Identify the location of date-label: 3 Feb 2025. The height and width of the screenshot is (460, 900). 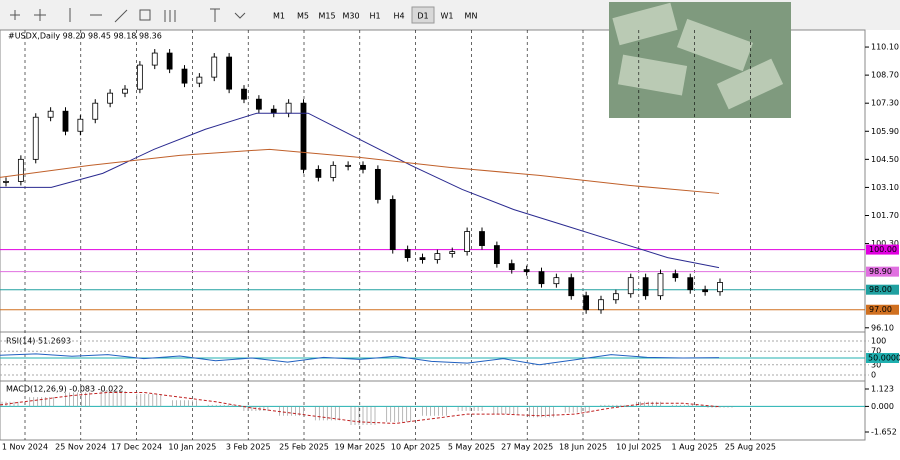
(248, 447).